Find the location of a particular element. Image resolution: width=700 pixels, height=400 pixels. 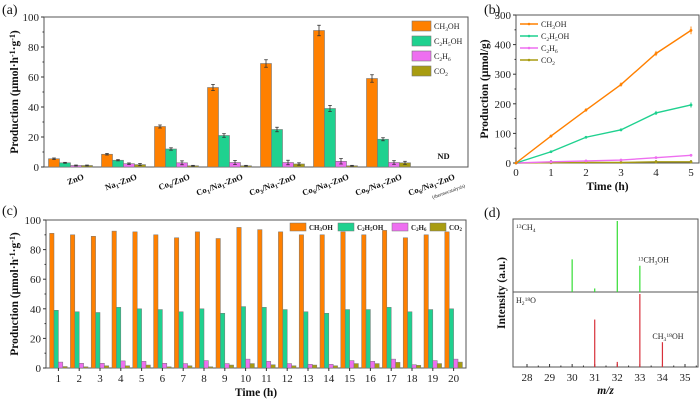

text-run: 3 is located at coordinates (553, 28).